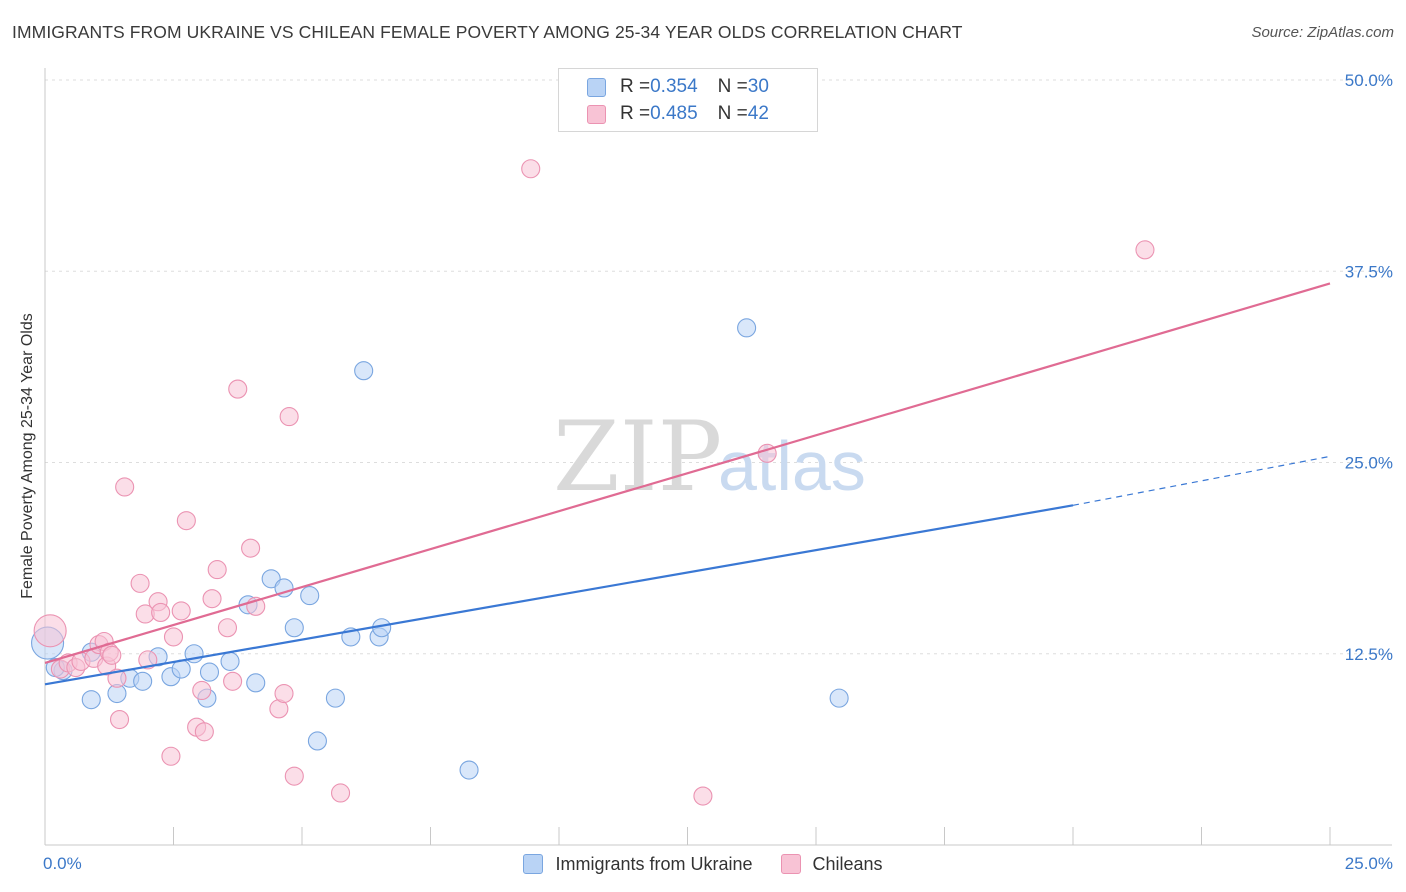 This screenshot has height=892, width=1406. Describe the element at coordinates (1369, 80) in the screenshot. I see `y-tick-label: 50.0%` at that location.